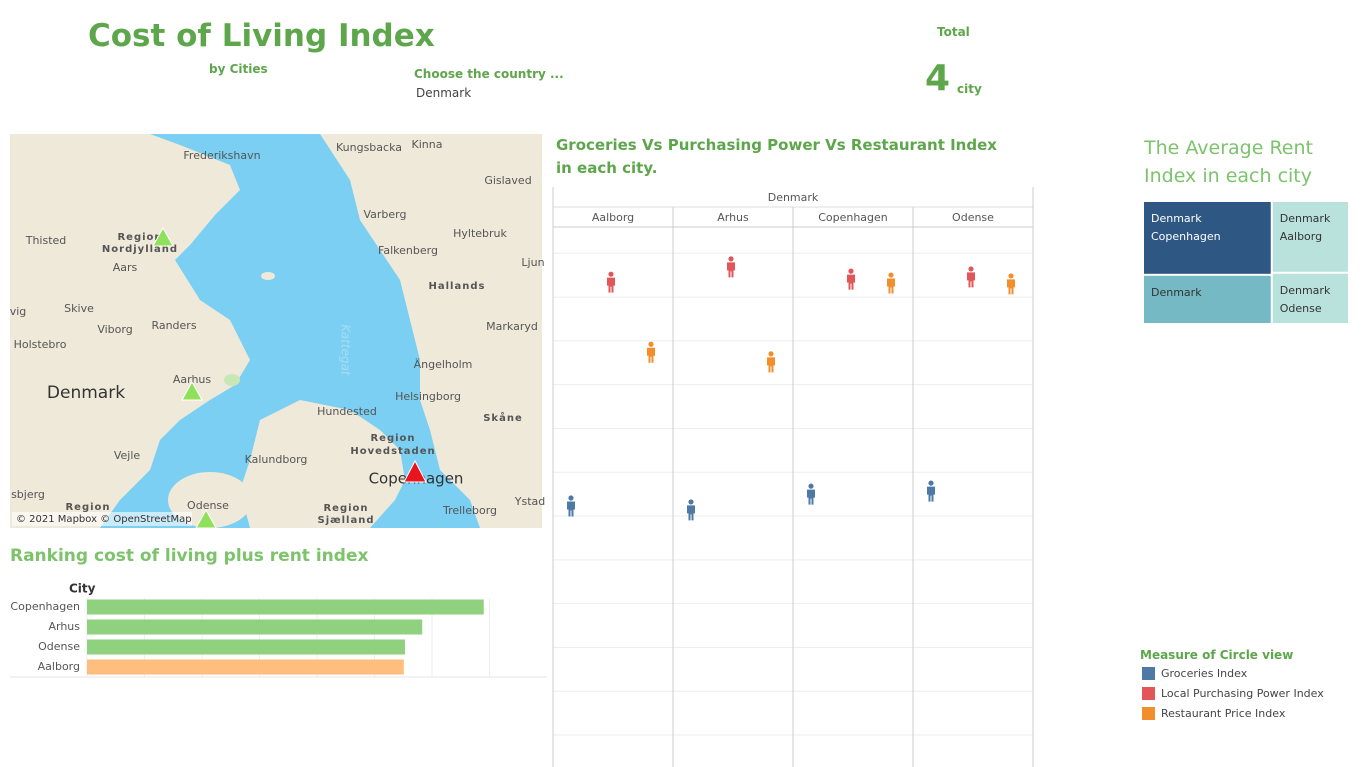  What do you see at coordinates (261, 36) in the screenshot?
I see `title: Cost of Living Index` at bounding box center [261, 36].